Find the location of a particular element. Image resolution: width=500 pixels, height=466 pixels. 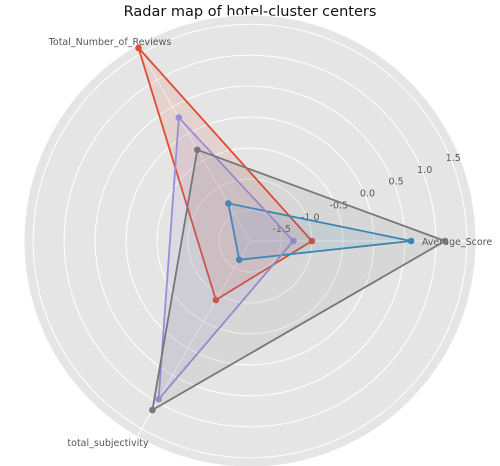

radial-tick-label: -1.0 is located at coordinates (310, 217).